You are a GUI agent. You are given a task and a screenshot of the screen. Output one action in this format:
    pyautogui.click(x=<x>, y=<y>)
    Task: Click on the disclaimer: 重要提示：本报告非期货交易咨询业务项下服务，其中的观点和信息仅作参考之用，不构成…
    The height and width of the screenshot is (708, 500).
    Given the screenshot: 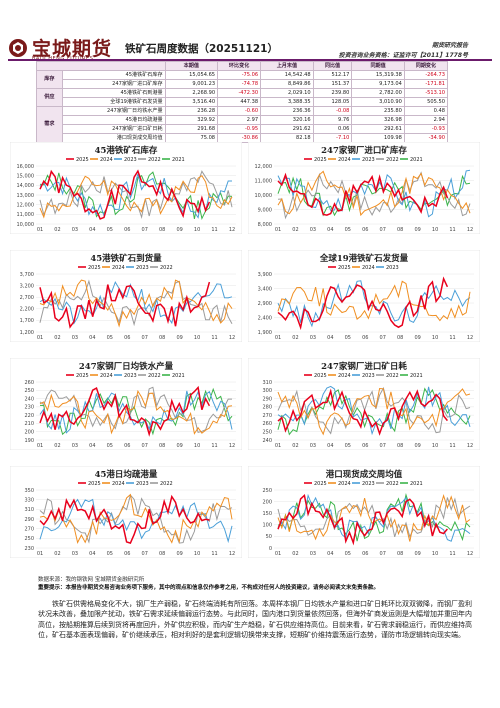 What is the action you would take?
    pyautogui.click(x=209, y=588)
    